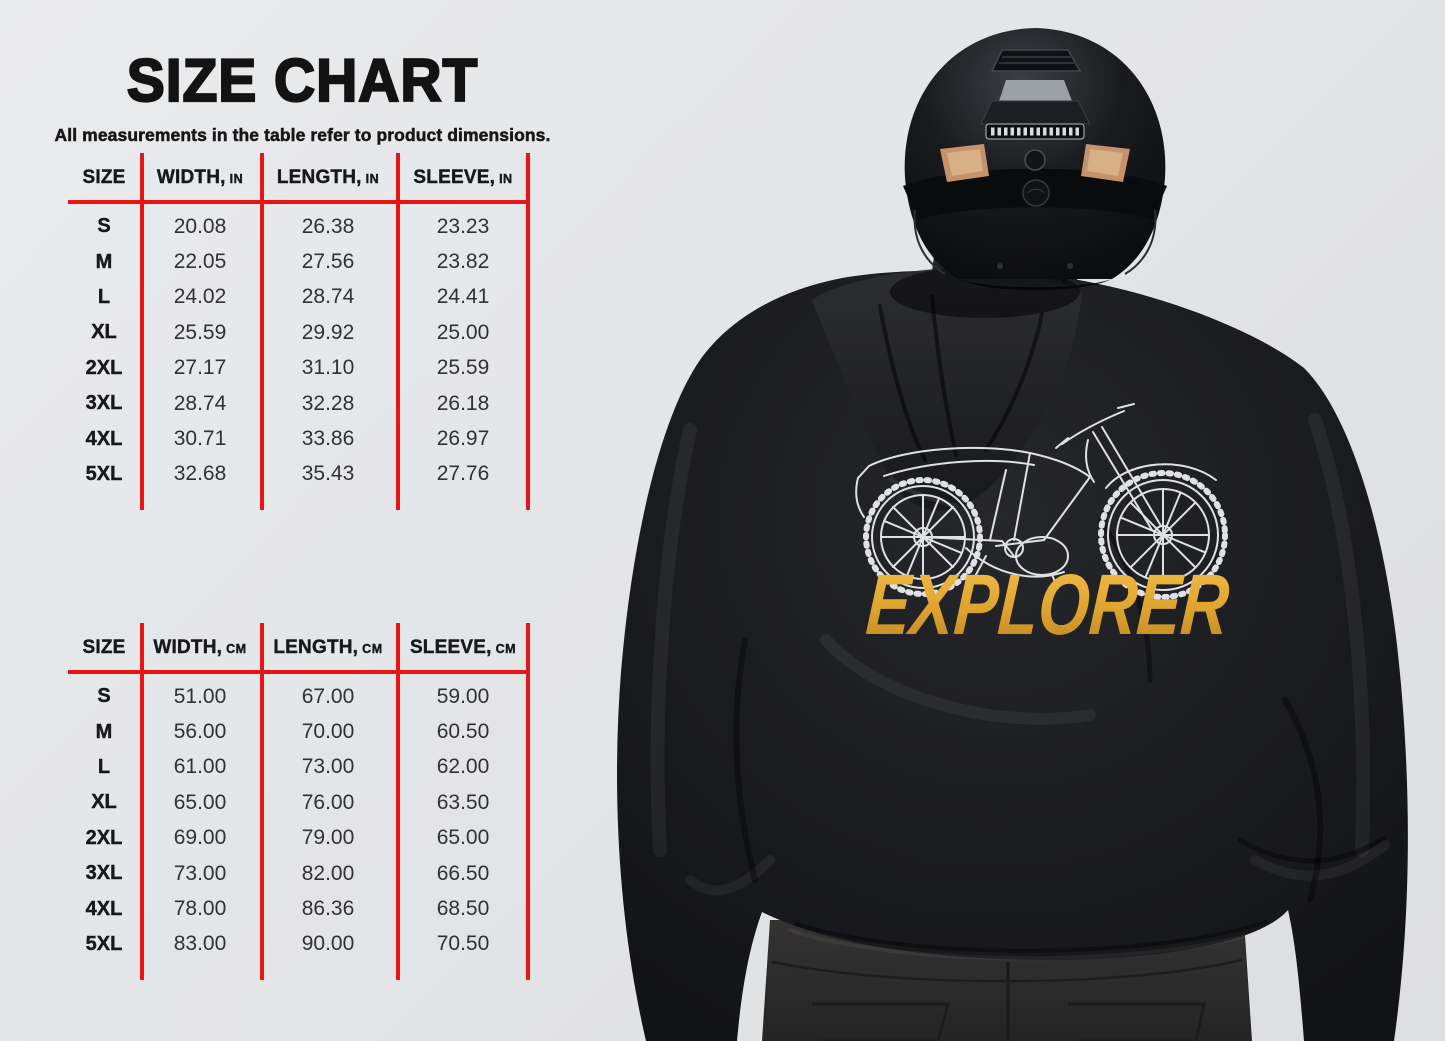 The image size is (1445, 1041). Describe the element at coordinates (200, 909) in the screenshot. I see `value-cell: 78.00` at that location.